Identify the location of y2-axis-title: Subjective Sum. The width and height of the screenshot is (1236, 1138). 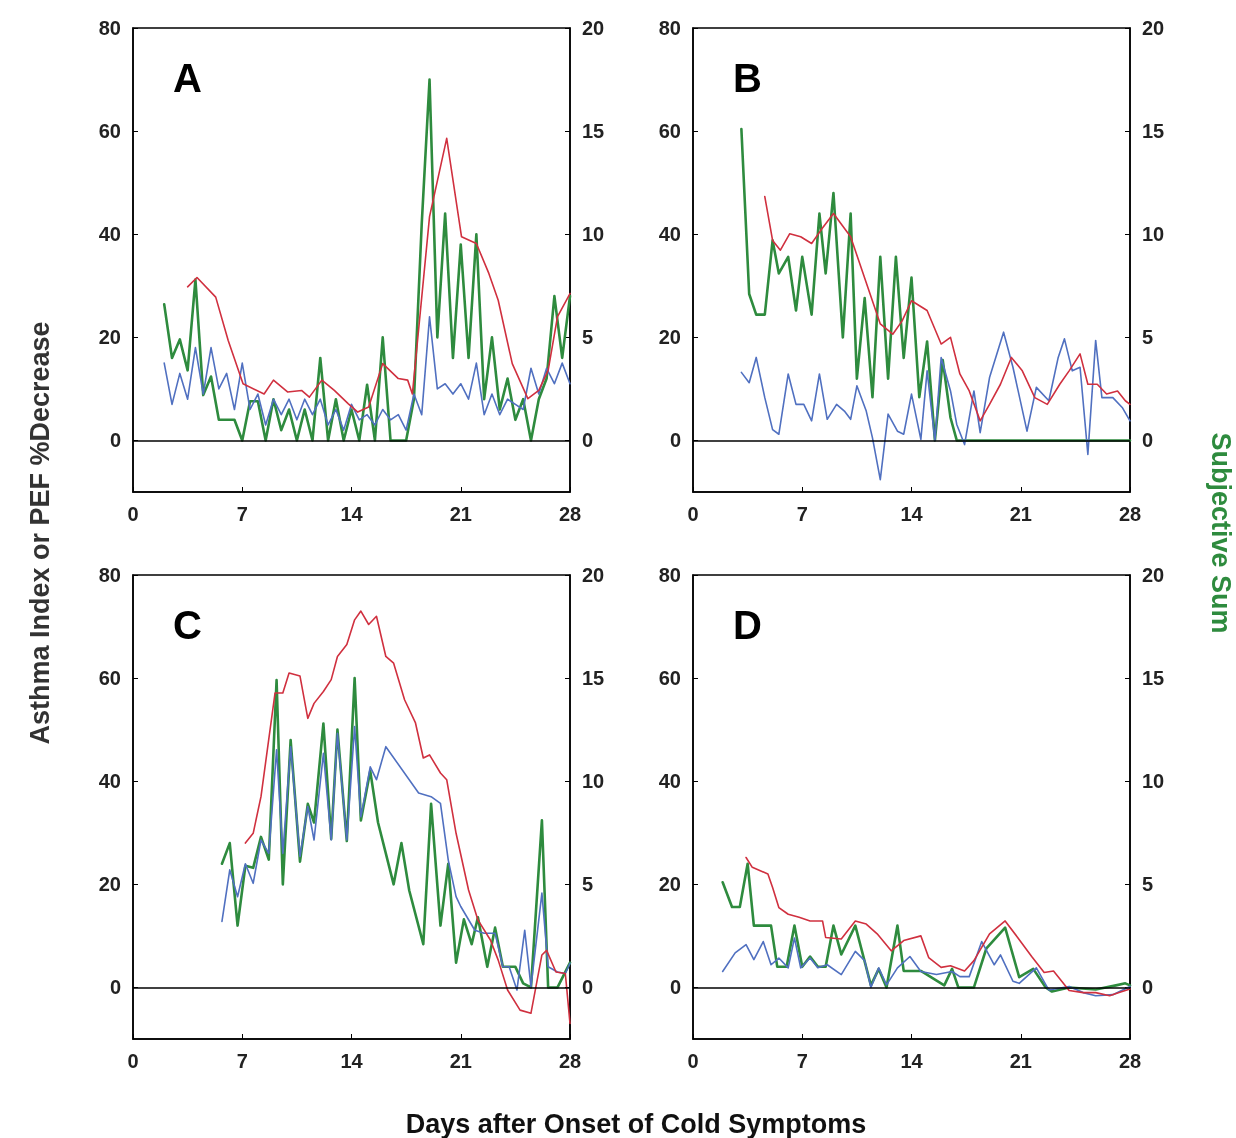
(1220, 533).